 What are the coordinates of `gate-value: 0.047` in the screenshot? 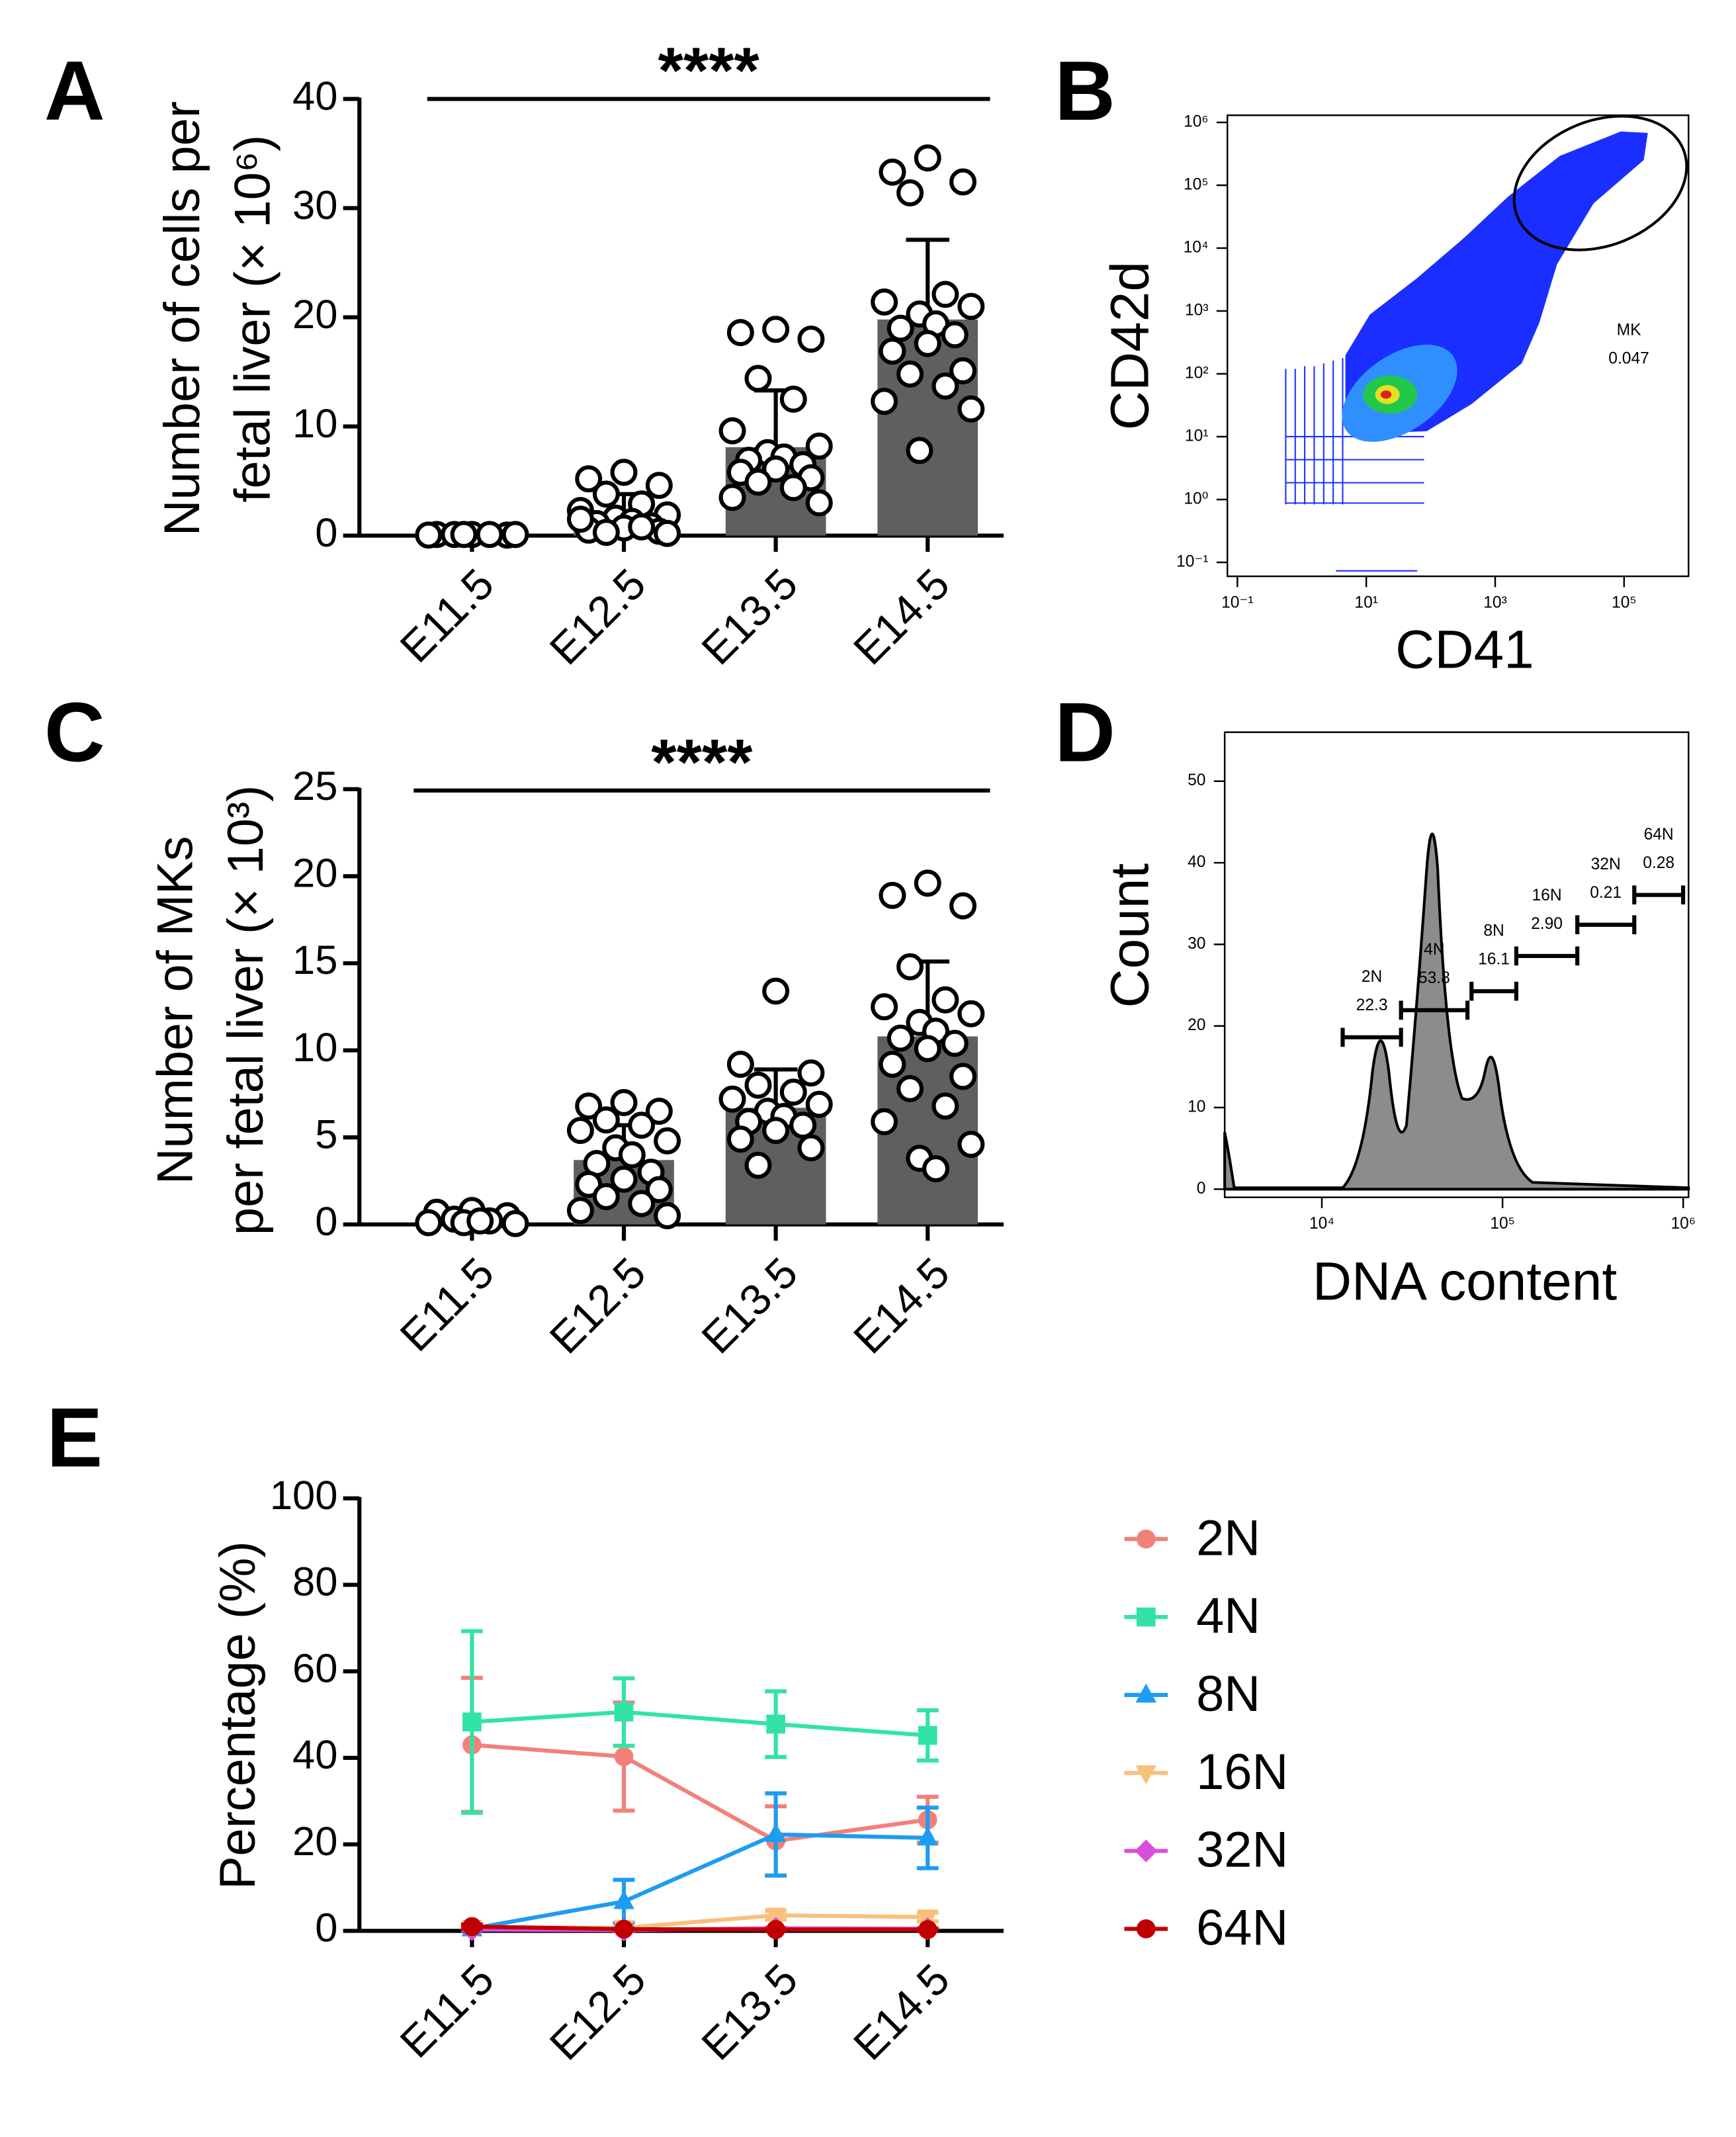 It's located at (1628, 359).